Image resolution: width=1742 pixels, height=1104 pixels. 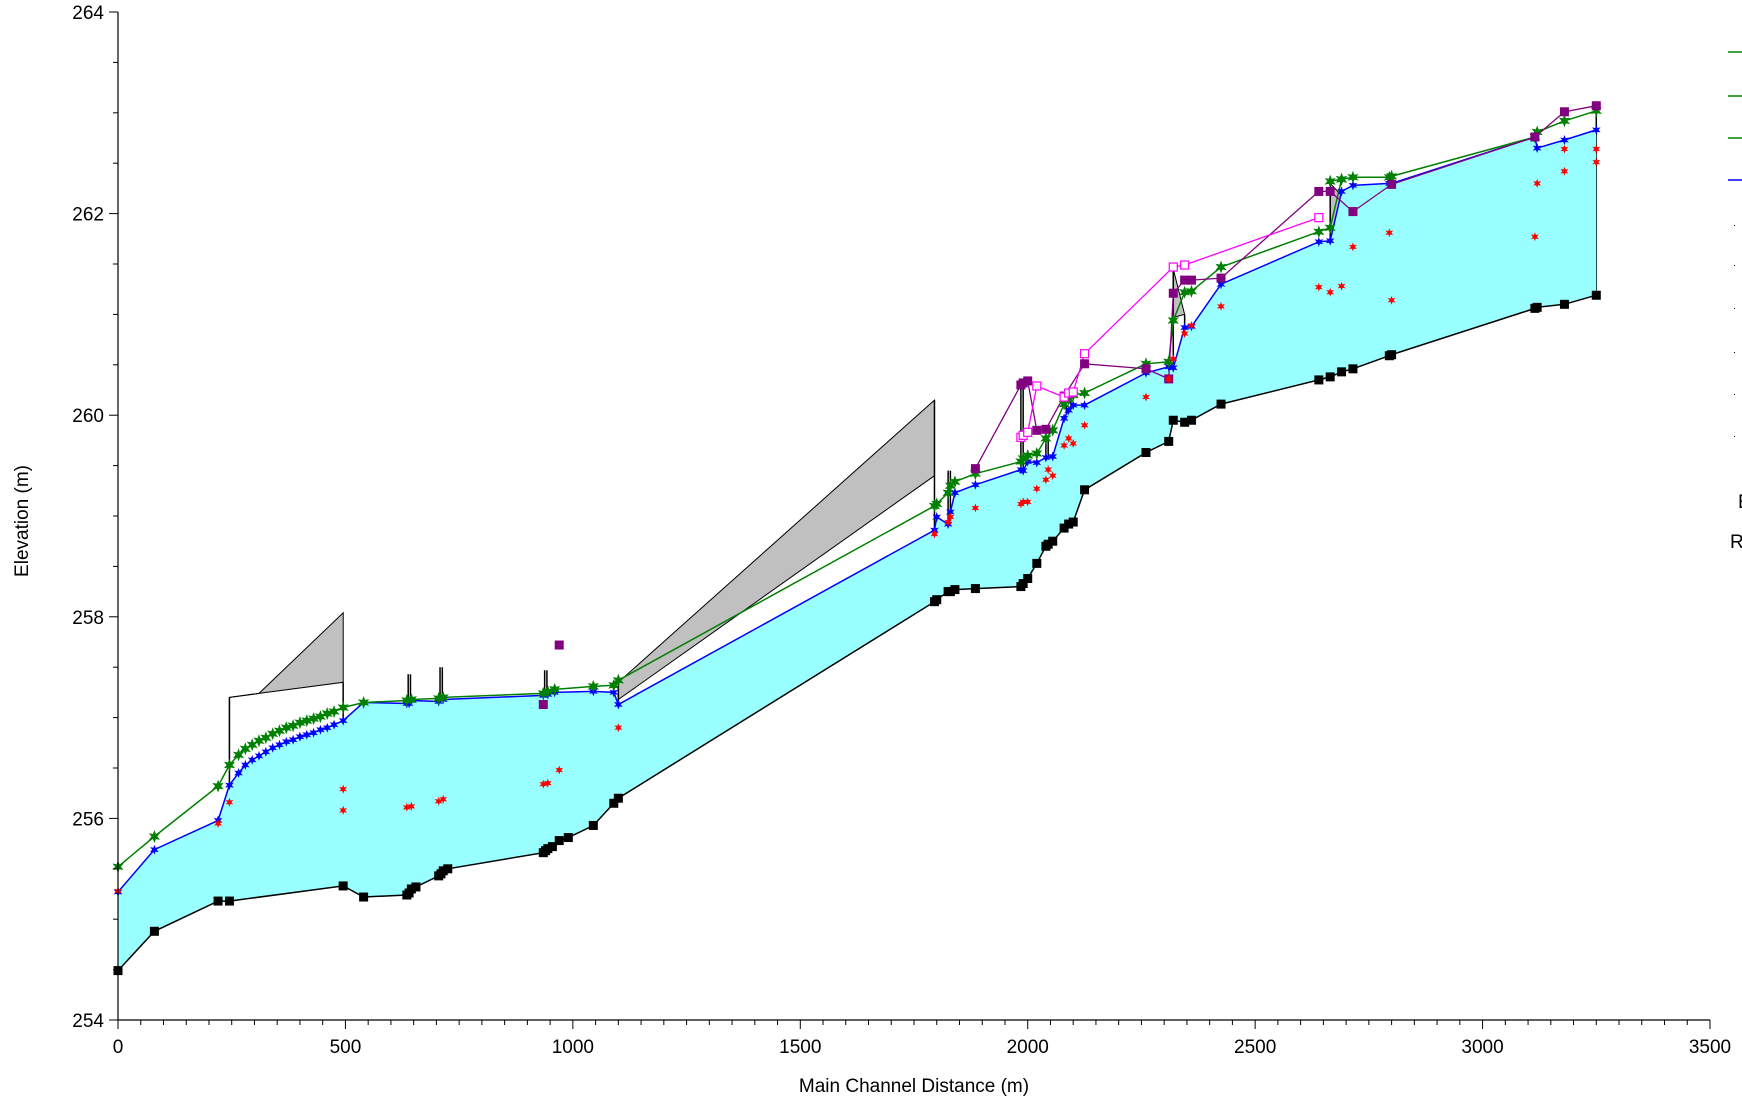 What do you see at coordinates (1740, 502) in the screenshot?
I see `legend-label-0: E` at bounding box center [1740, 502].